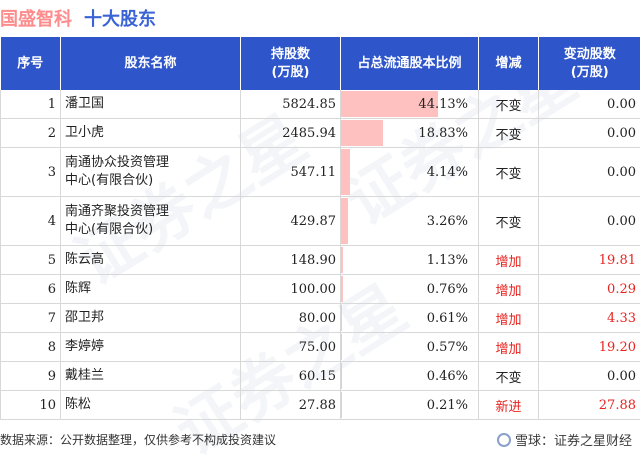 The height and width of the screenshot is (473, 640). Describe the element at coordinates (589, 318) in the screenshot. I see `cell-delta: 4.33` at that location.